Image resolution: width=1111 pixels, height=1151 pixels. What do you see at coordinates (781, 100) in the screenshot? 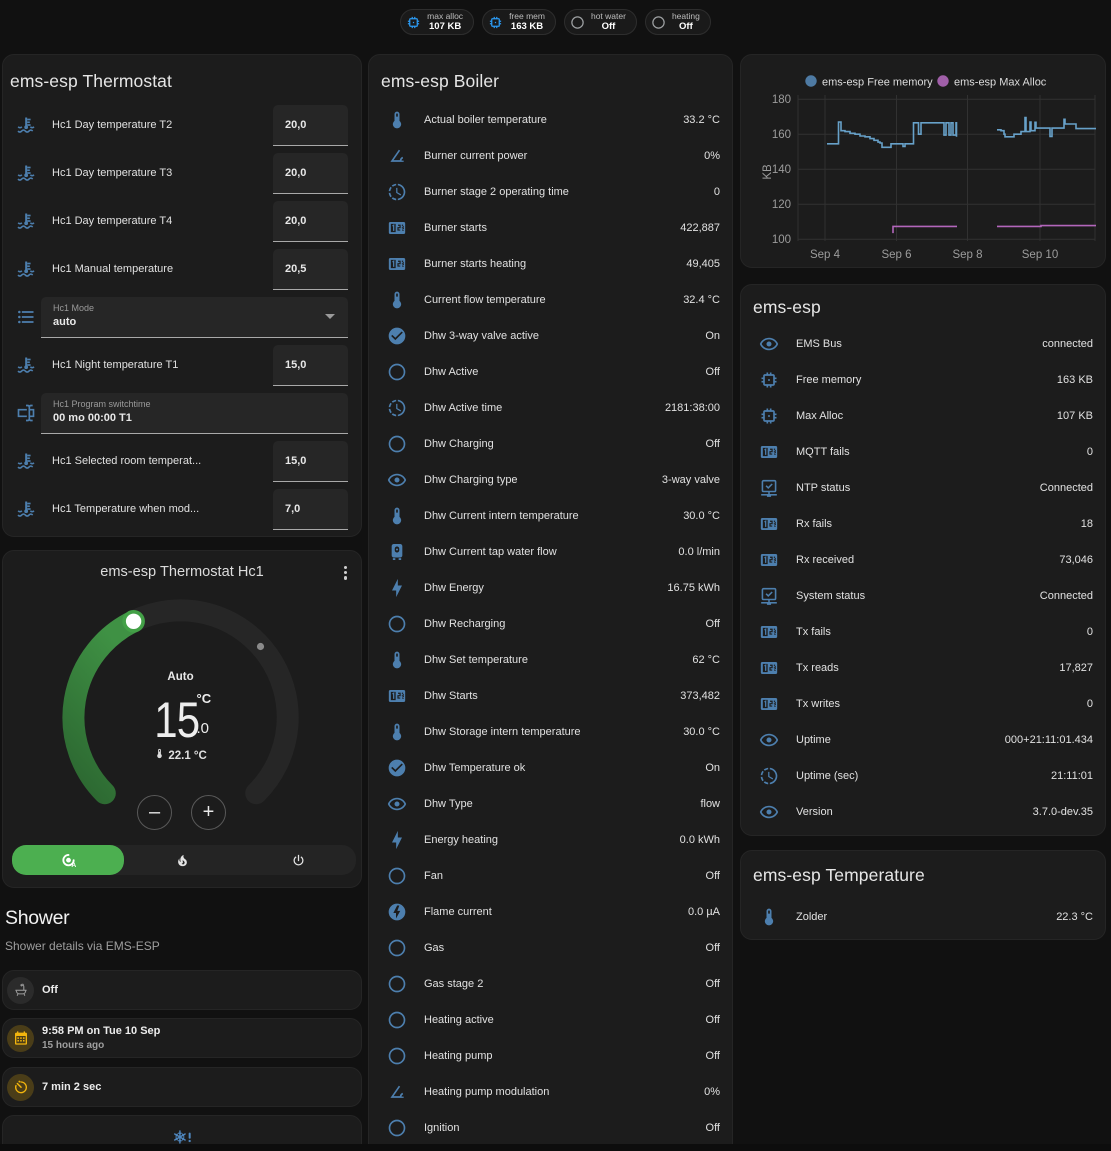
I see `svg-text: 180` at bounding box center [781, 100].